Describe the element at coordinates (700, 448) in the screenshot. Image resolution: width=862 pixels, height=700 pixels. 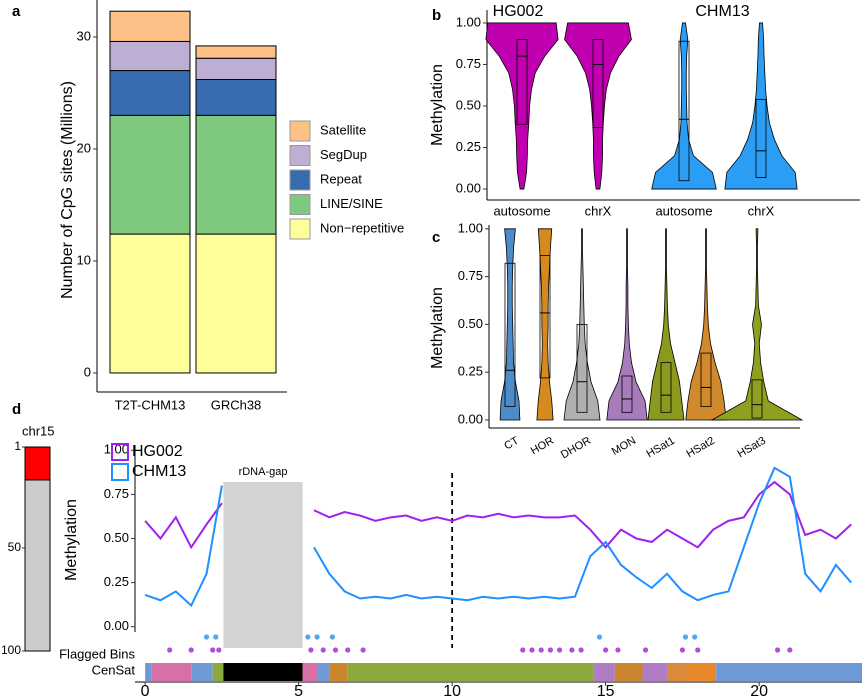
I see `x-tick-label: HSat2` at that location.